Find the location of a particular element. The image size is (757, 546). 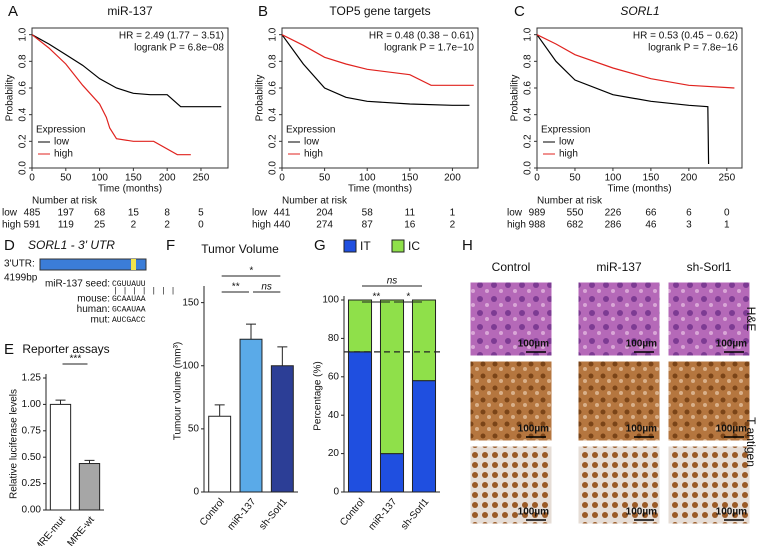

y-tick-label: 20 is located at coordinates (334, 453).